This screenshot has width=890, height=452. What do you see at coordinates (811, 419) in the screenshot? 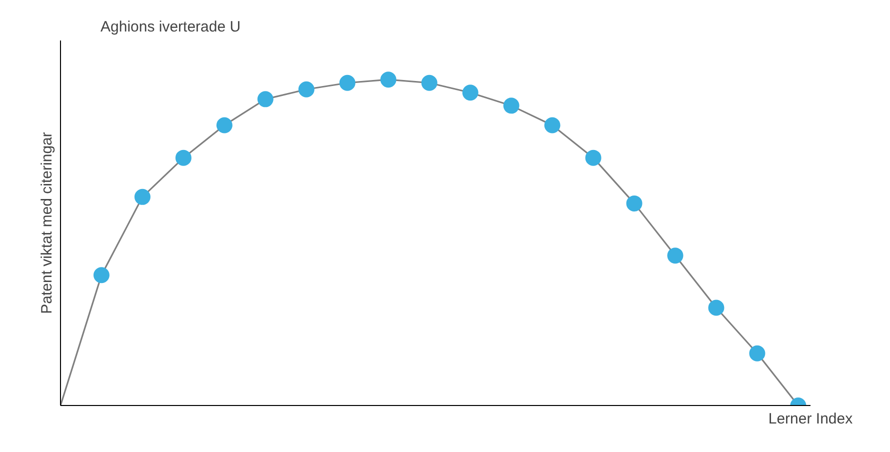
I see `x-axis-title: Lerner Index` at bounding box center [811, 419].